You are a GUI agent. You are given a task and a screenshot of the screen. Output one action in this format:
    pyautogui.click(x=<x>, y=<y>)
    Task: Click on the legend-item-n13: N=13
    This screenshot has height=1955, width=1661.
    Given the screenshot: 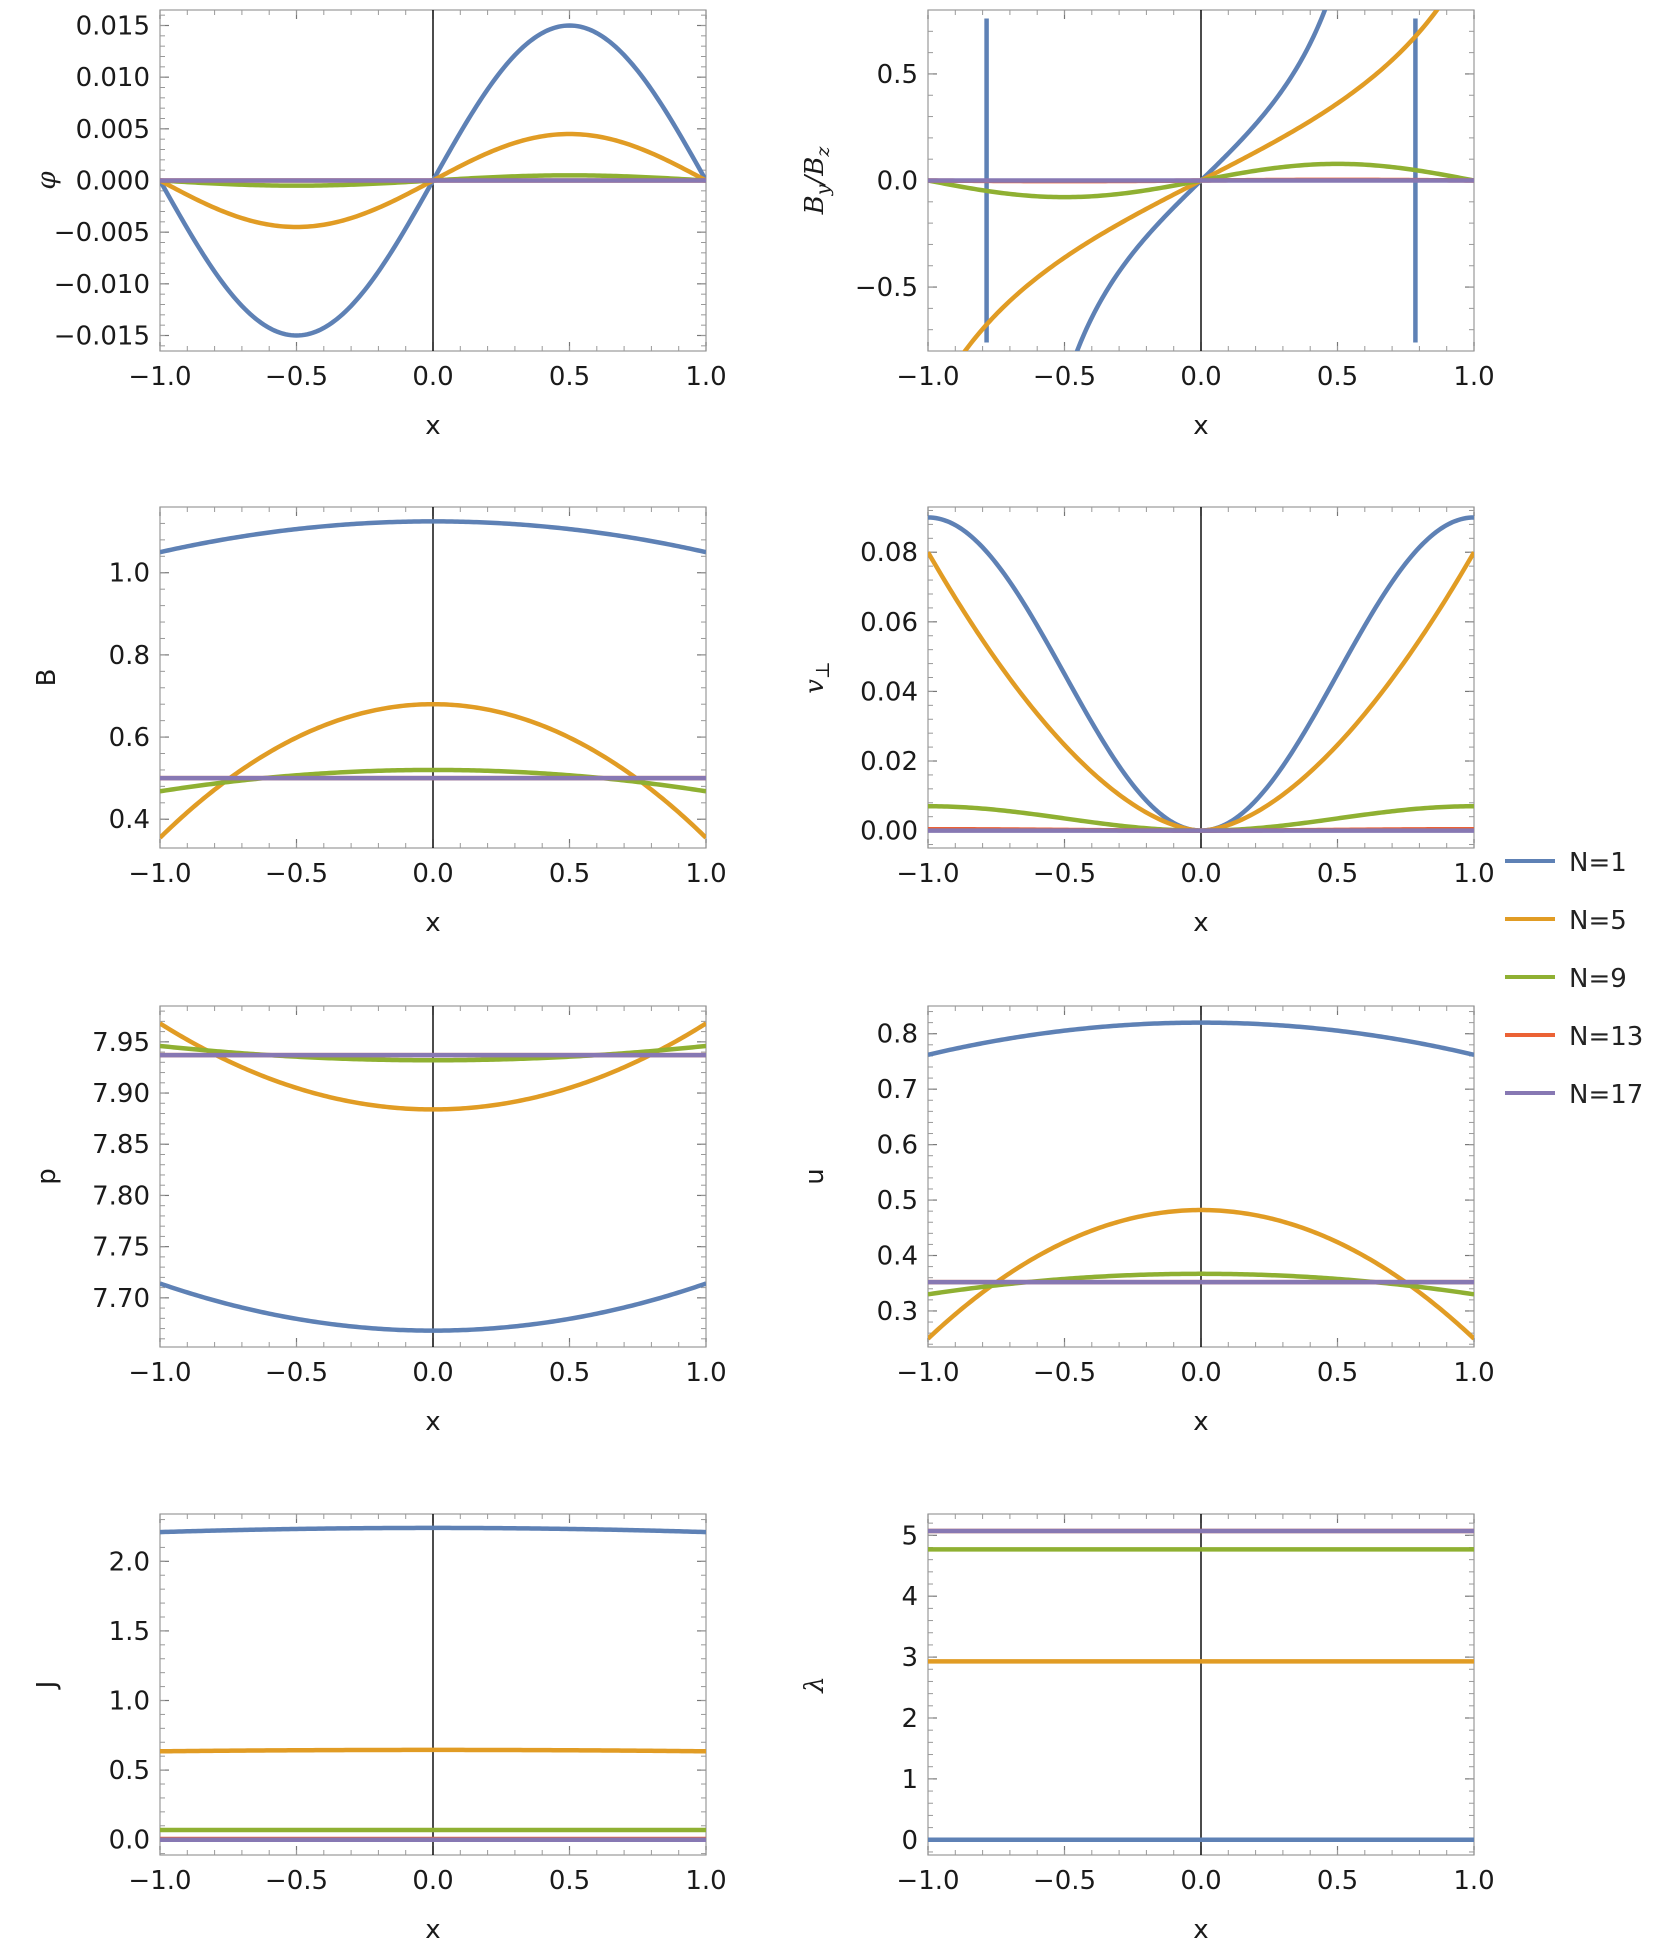 What is the action you would take?
    pyautogui.click(x=1580, y=1037)
    